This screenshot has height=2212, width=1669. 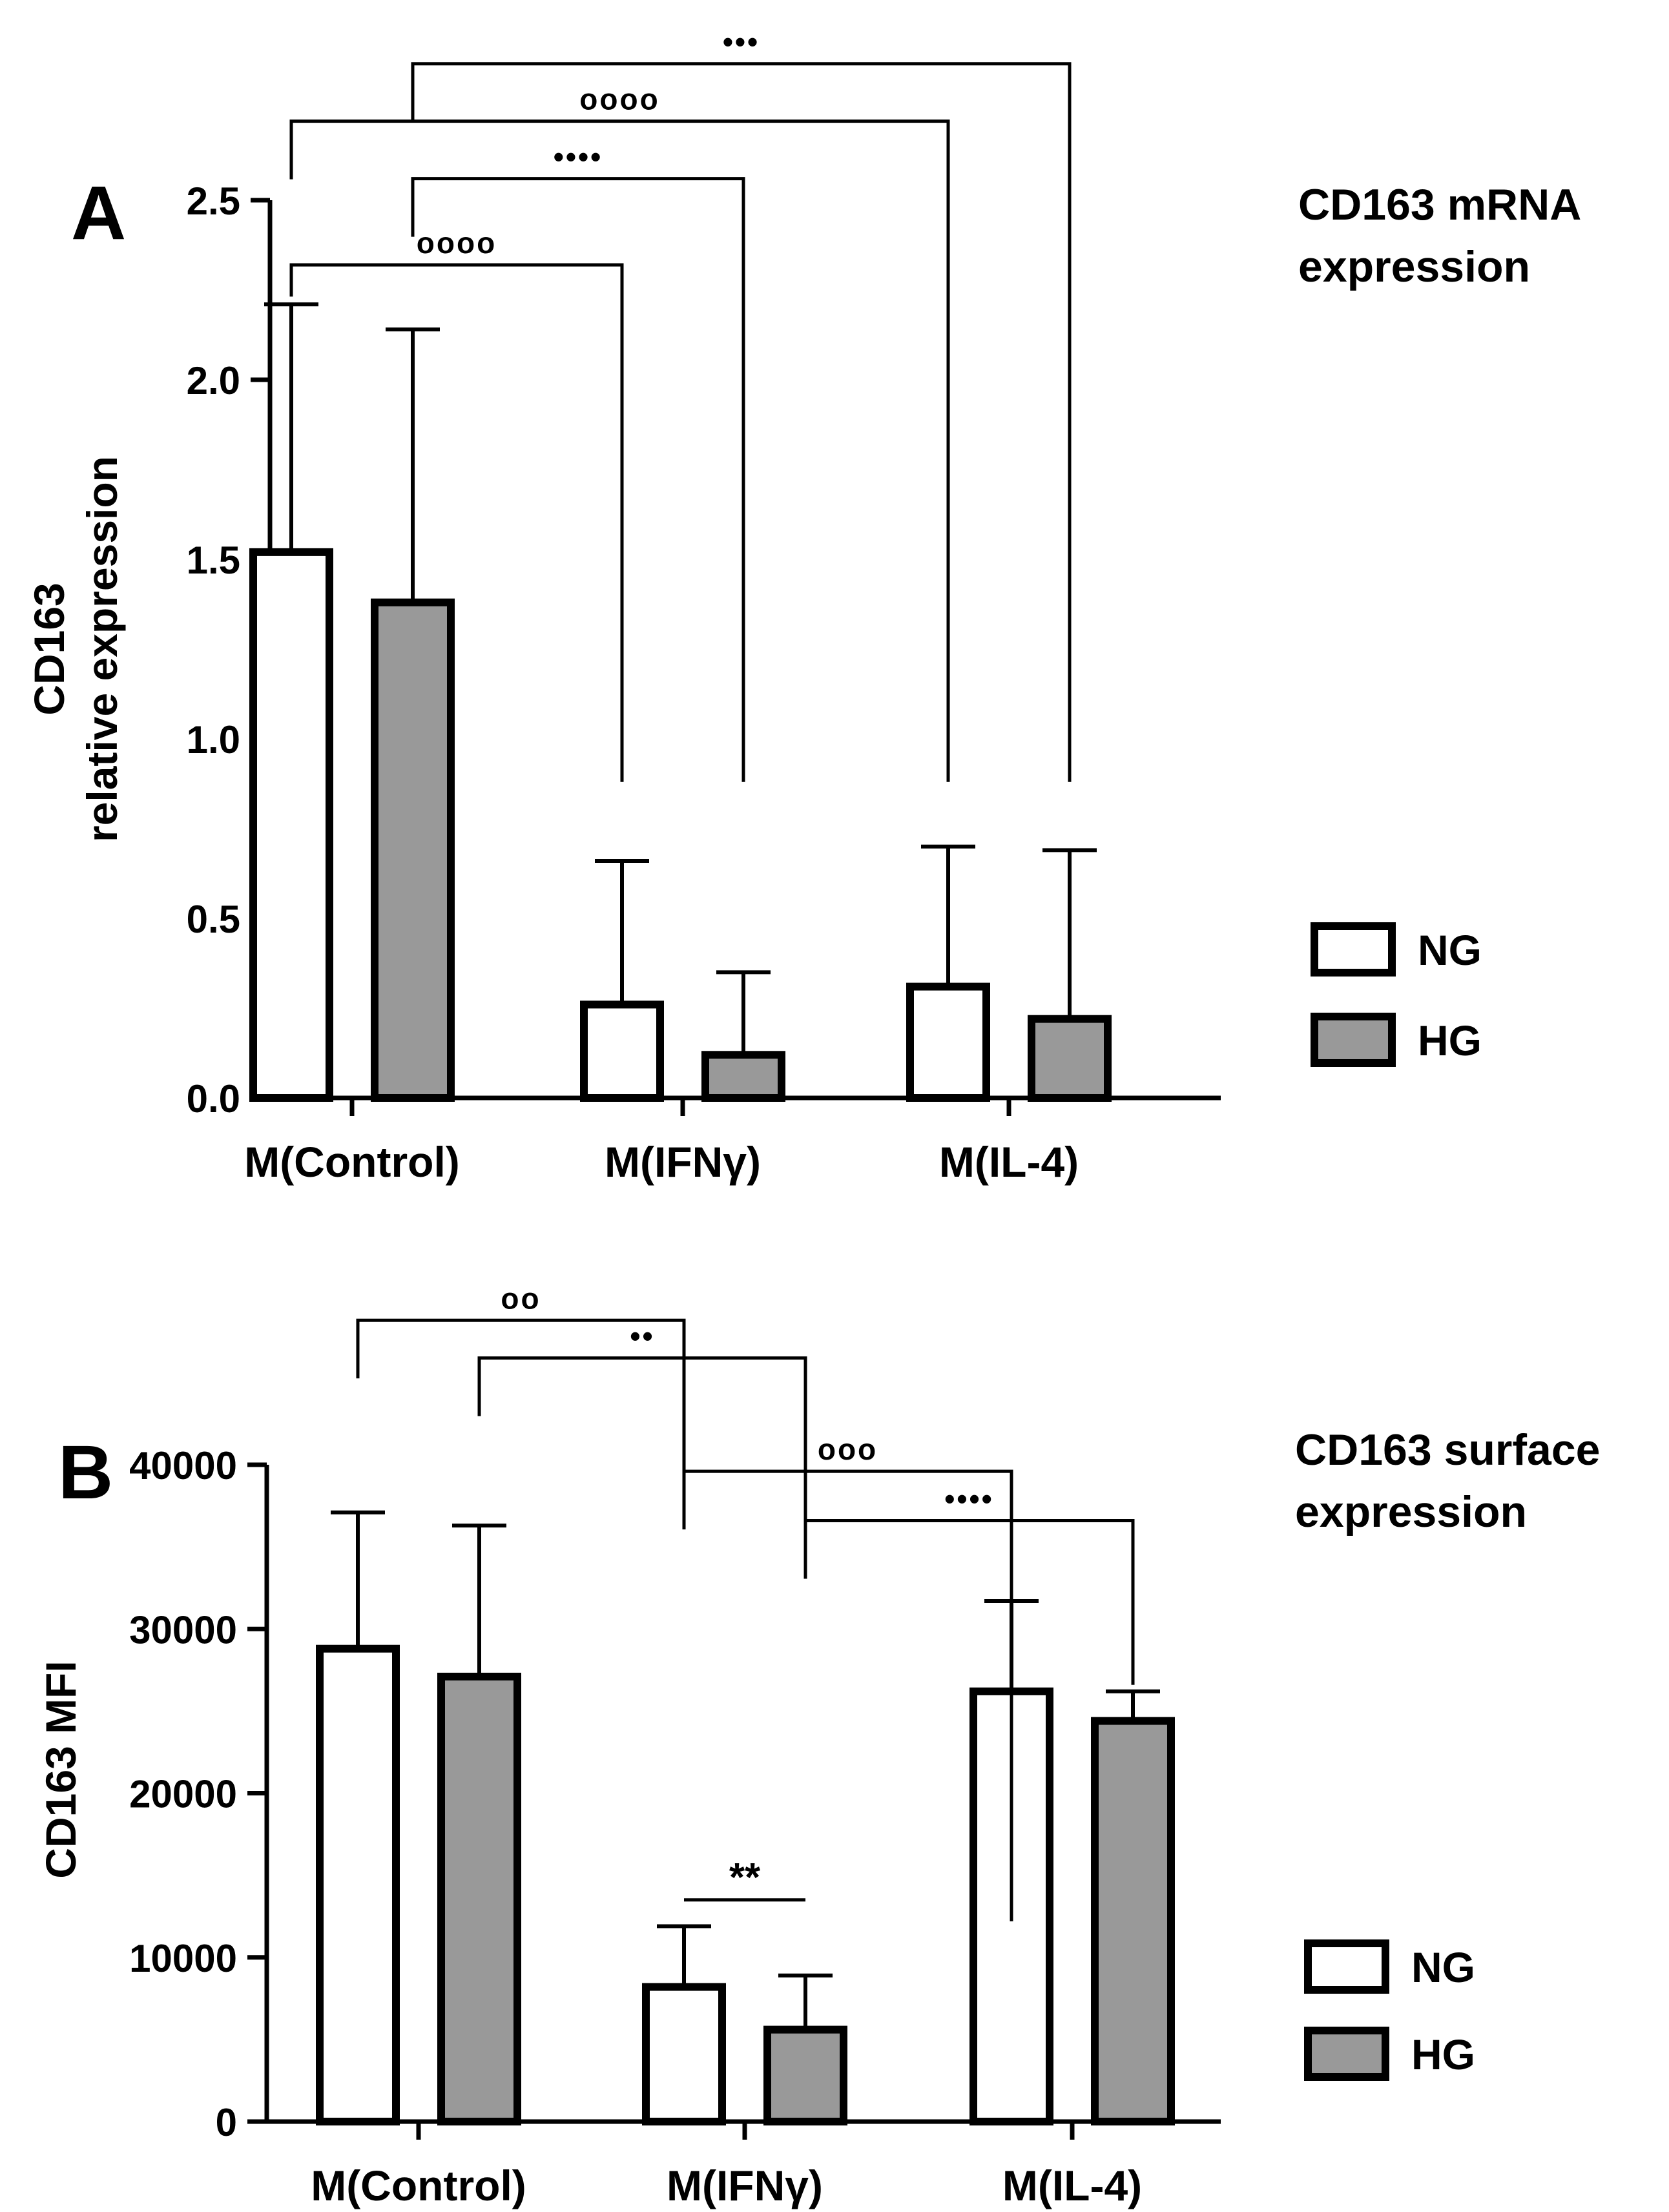 What do you see at coordinates (99, 213) in the screenshot?
I see `panel-letter: A` at bounding box center [99, 213].